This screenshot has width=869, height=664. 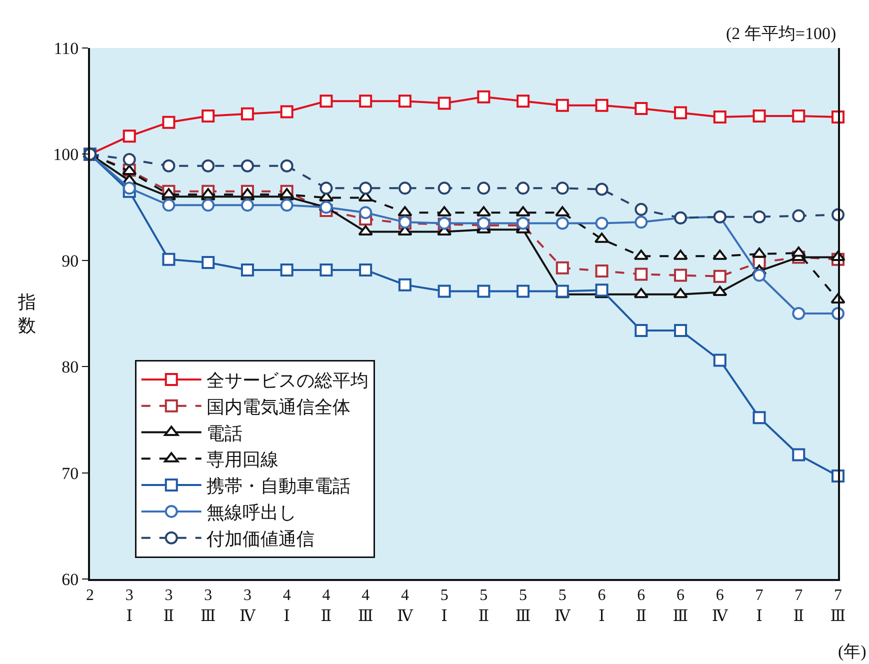 What do you see at coordinates (641, 606) in the screenshot?
I see `x-tick-label: 6 Ⅱ` at bounding box center [641, 606].